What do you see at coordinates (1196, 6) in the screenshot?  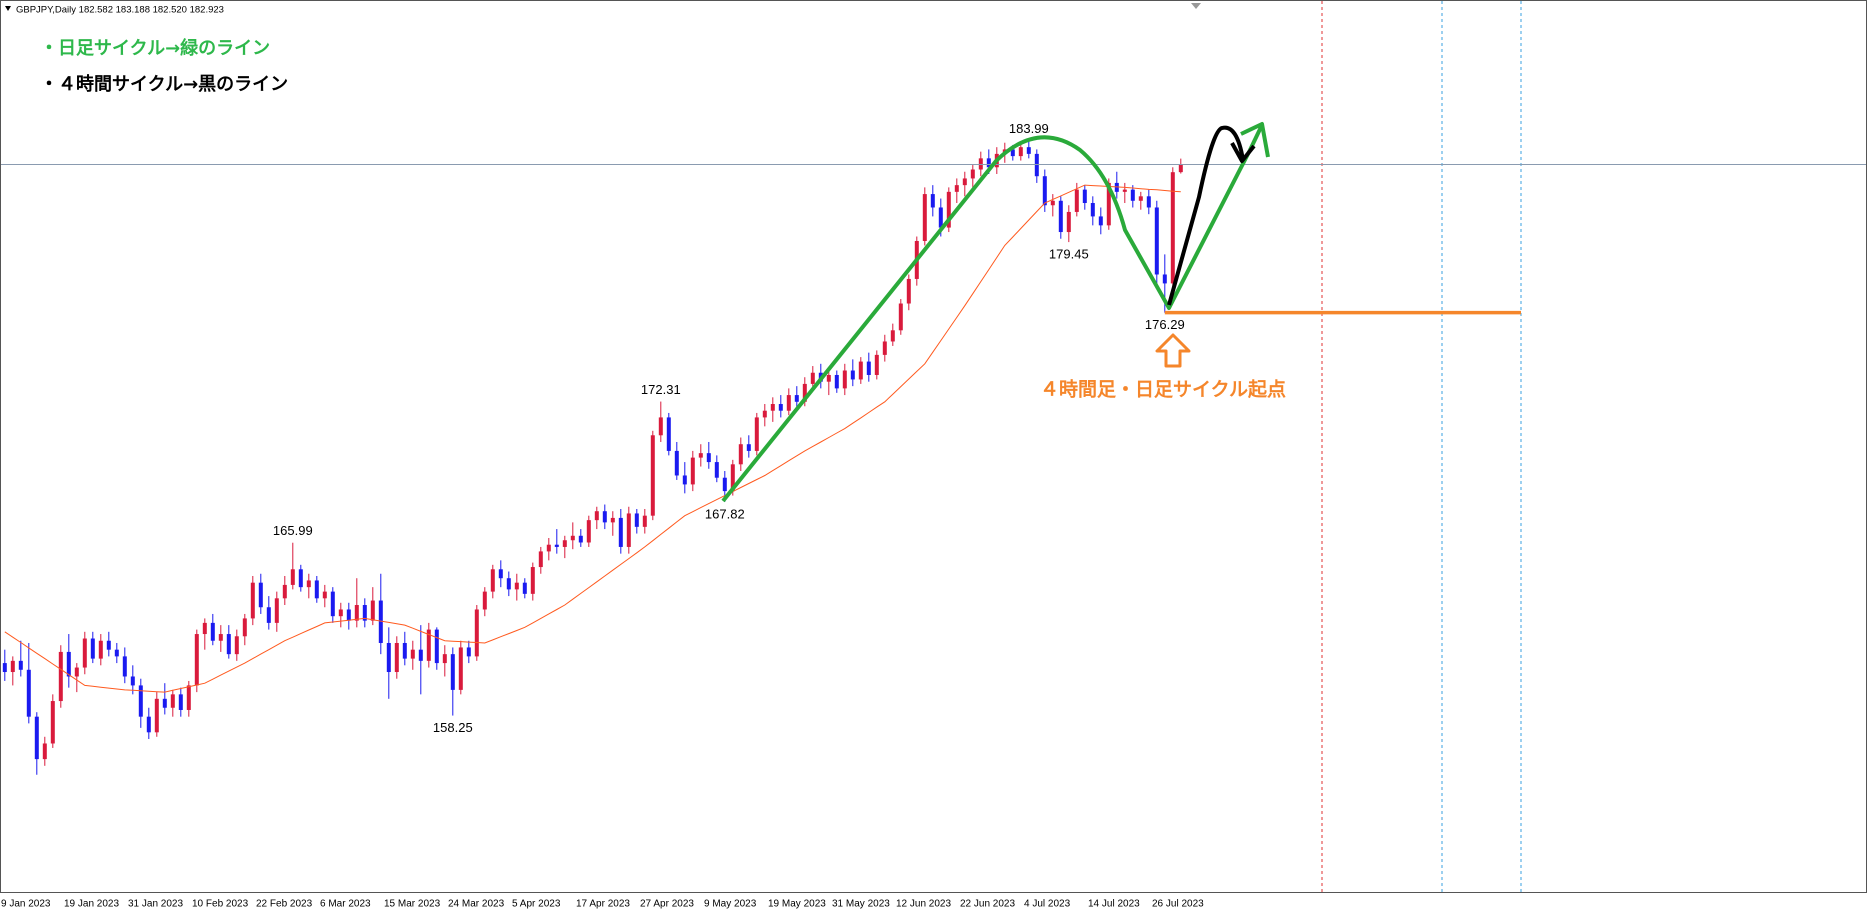 I see `scroll-marker` at bounding box center [1196, 6].